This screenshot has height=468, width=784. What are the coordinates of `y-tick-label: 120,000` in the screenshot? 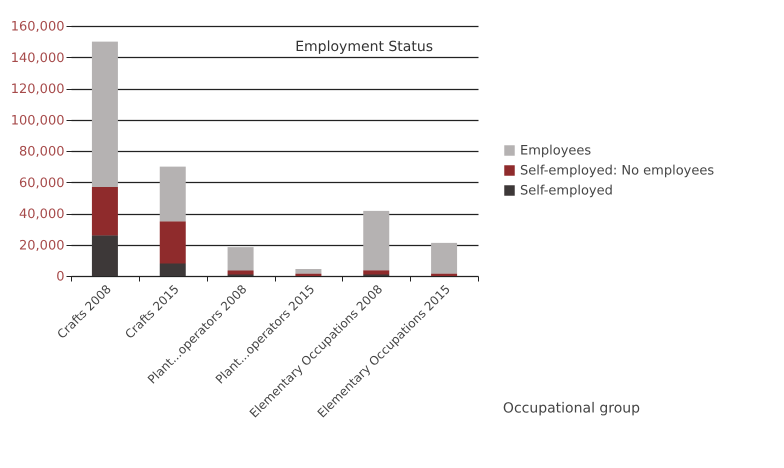 It's located at (37, 89).